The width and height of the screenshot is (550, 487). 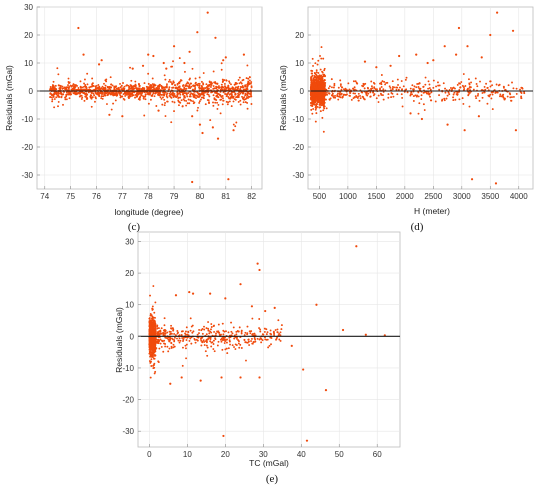 I want to click on x-tick-label: 3000, so click(x=462, y=196).